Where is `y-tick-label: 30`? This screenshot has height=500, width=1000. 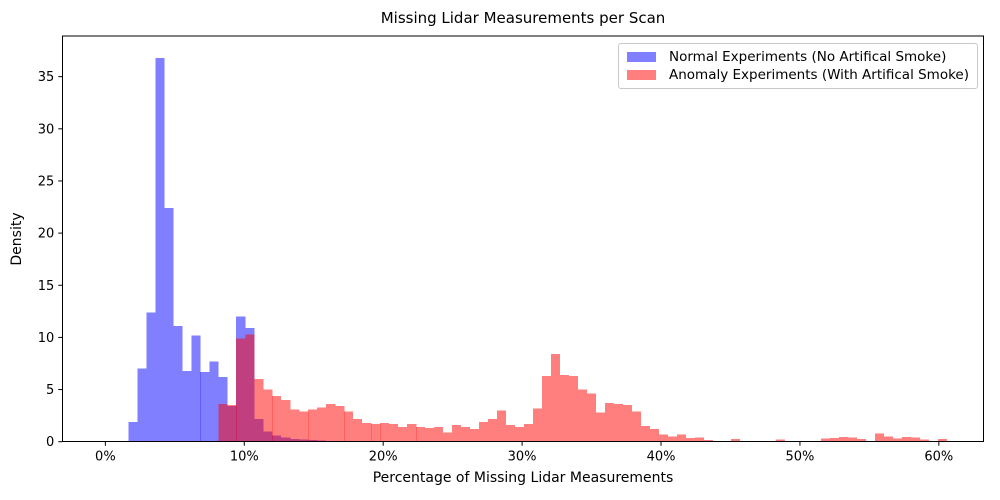 y-tick-label: 30 is located at coordinates (46, 129).